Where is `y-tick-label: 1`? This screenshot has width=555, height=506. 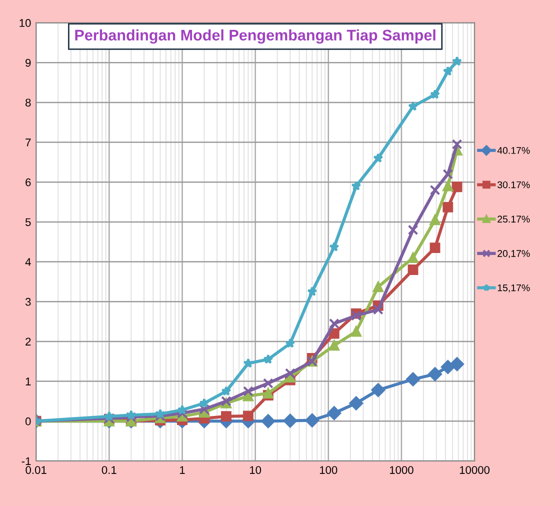 y-tick-label: 1 is located at coordinates (28, 382).